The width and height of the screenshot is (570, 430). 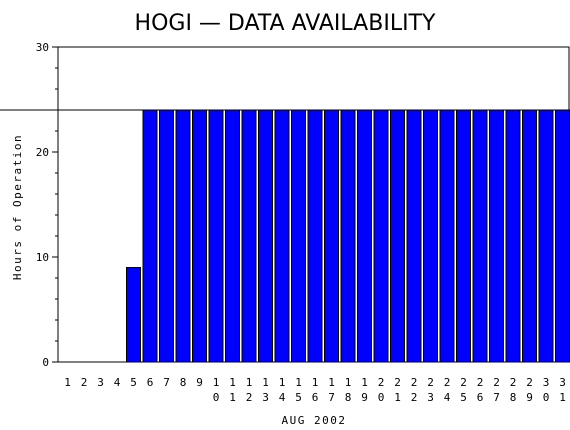 I want to click on x-tick-label: 3, so click(x=100, y=382).